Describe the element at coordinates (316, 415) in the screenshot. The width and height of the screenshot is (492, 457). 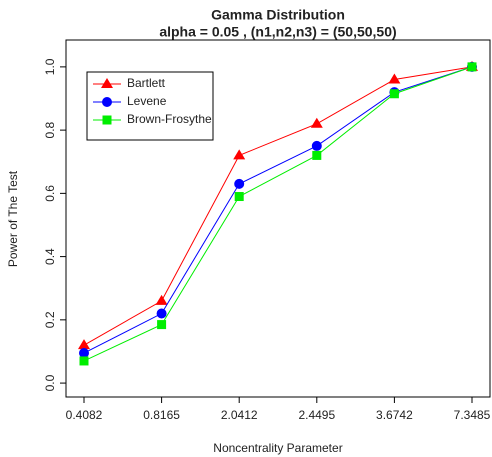
I see `x-tick-label: 2.4495` at that location.